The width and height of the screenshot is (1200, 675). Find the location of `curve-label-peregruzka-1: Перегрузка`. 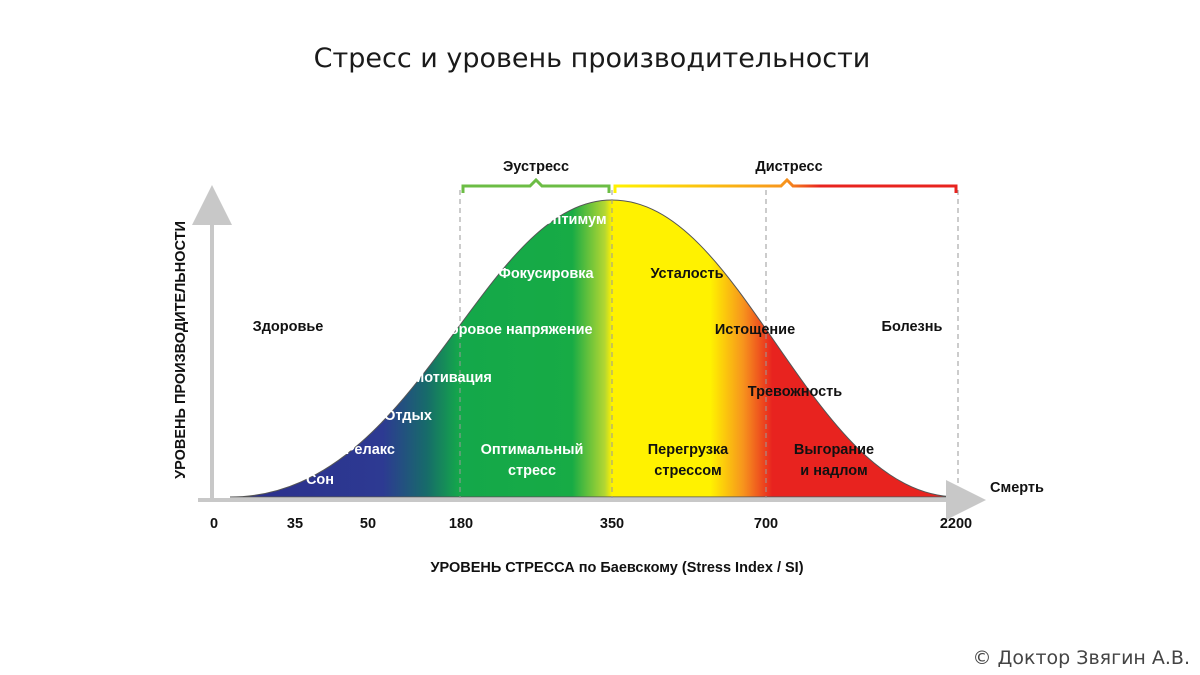

curve-label-peregruzka-1: Перегрузка is located at coordinates (688, 450).